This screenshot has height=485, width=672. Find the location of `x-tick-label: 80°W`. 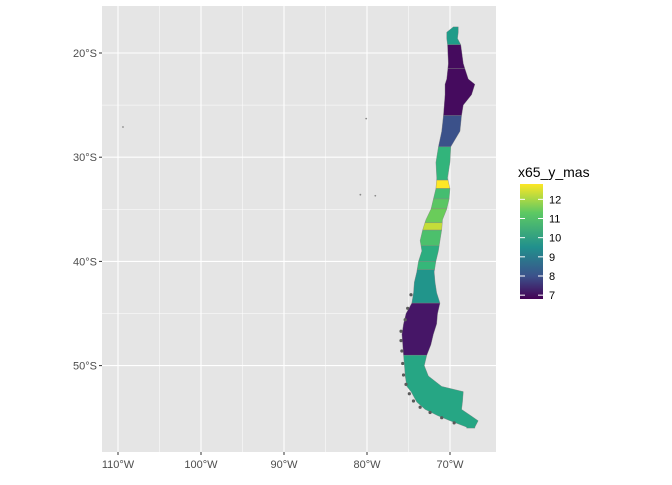

x-tick-label: 80°W is located at coordinates (367, 465).